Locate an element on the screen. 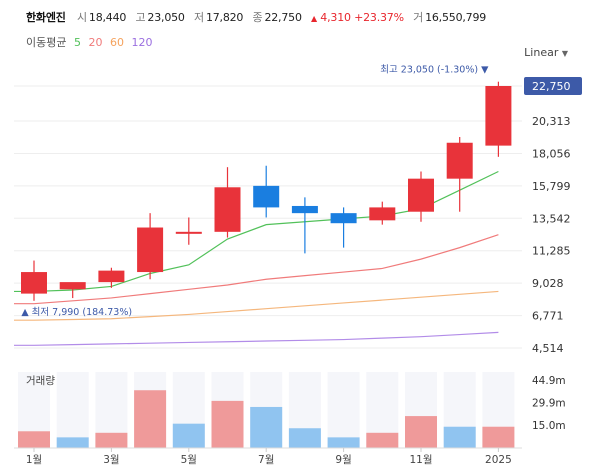 Image resolution: width=600 pixels, height=474 pixels. change-amount: 4,310 is located at coordinates (335, 17).